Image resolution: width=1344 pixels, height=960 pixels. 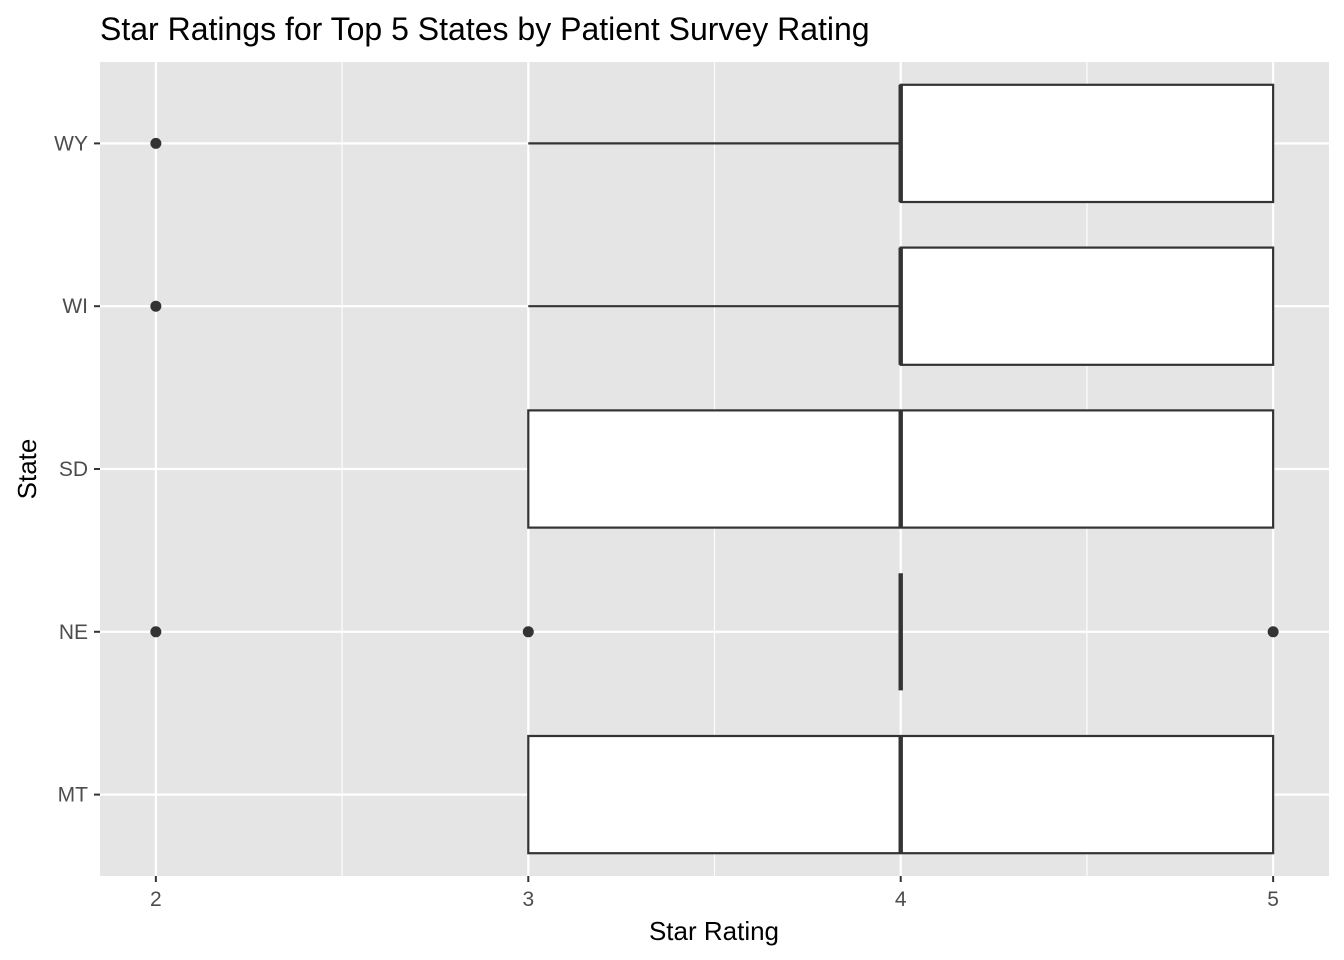 What do you see at coordinates (528, 899) in the screenshot?
I see `x-tick-label: 3` at bounding box center [528, 899].